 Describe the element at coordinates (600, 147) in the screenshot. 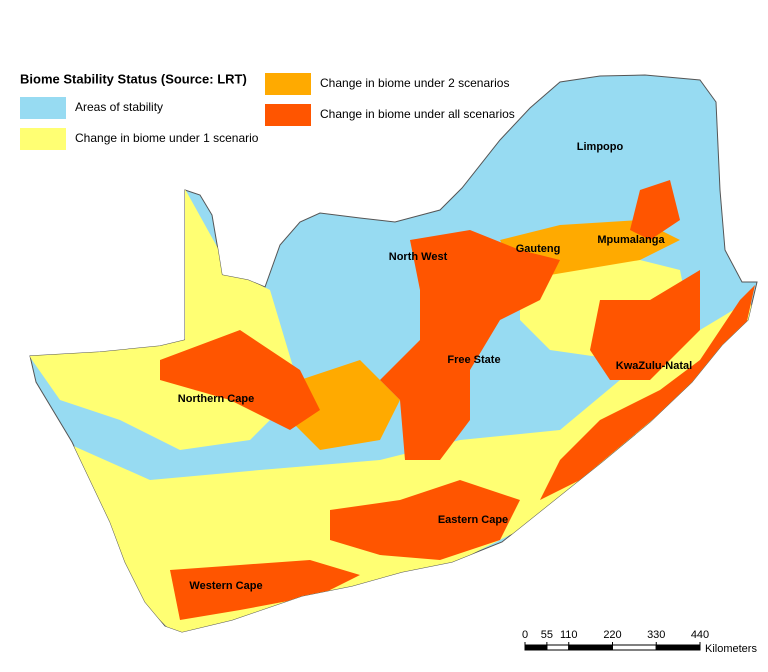

I see `province-label: Limpopo` at that location.